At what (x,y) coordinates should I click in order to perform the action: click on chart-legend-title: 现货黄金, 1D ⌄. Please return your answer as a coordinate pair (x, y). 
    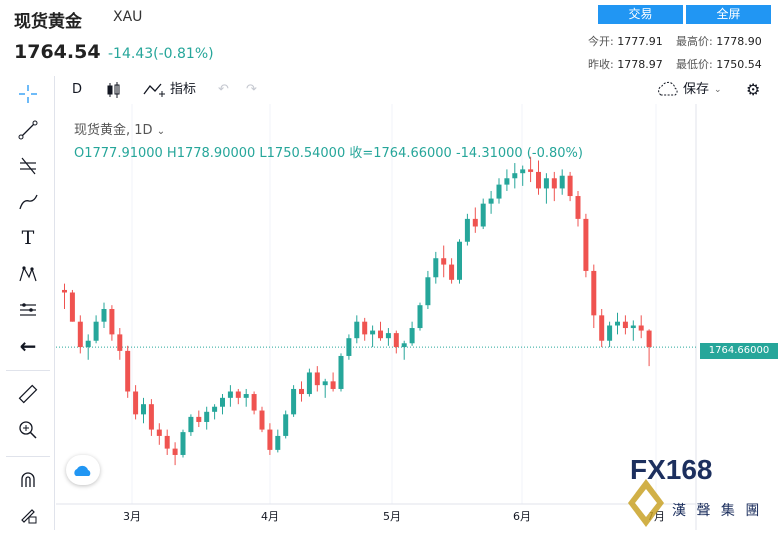
    Looking at the image, I should click on (119, 128).